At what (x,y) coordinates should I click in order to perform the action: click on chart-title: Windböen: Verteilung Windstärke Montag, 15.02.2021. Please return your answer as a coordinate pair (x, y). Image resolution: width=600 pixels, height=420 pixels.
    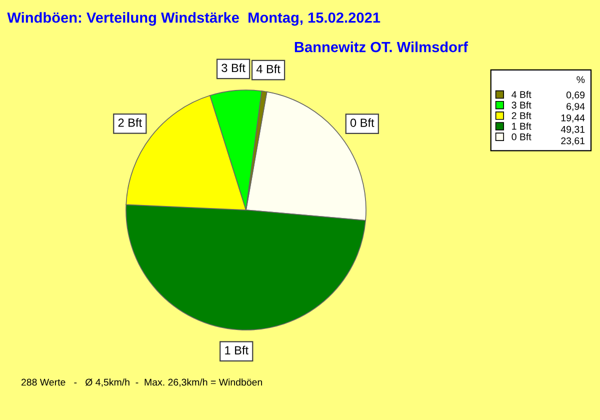
    Looking at the image, I should click on (193, 19).